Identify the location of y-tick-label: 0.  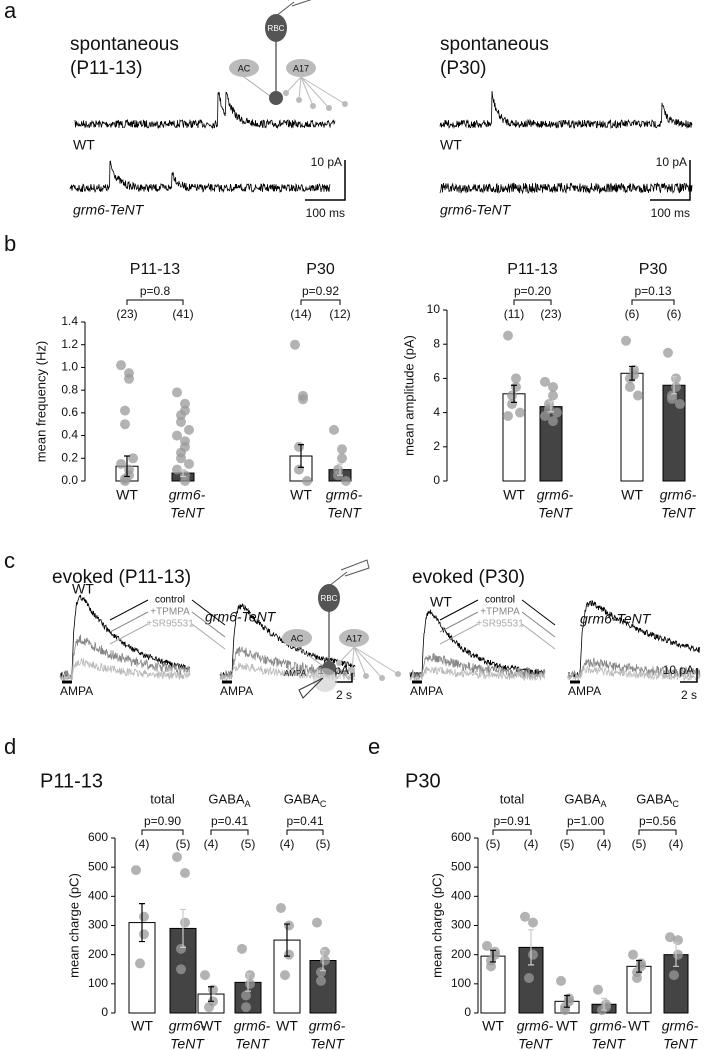
(104, 1012).